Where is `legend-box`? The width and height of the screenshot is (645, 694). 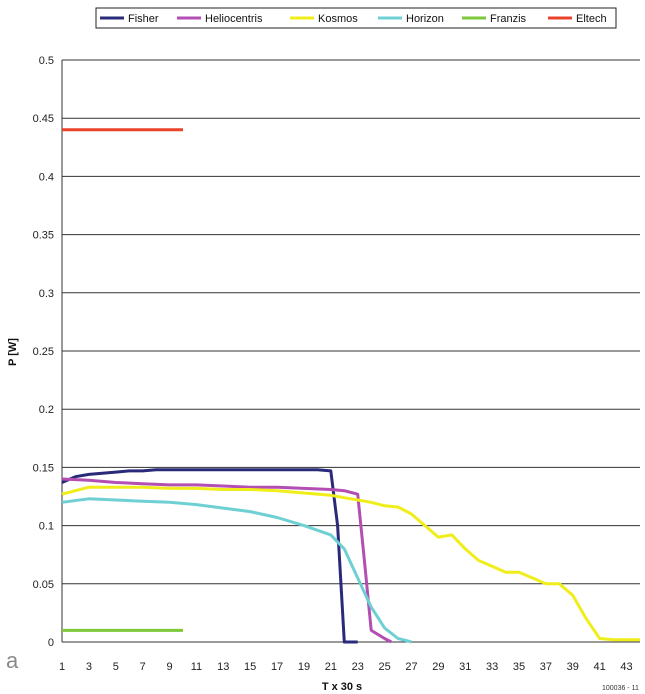 legend-box is located at coordinates (356, 18).